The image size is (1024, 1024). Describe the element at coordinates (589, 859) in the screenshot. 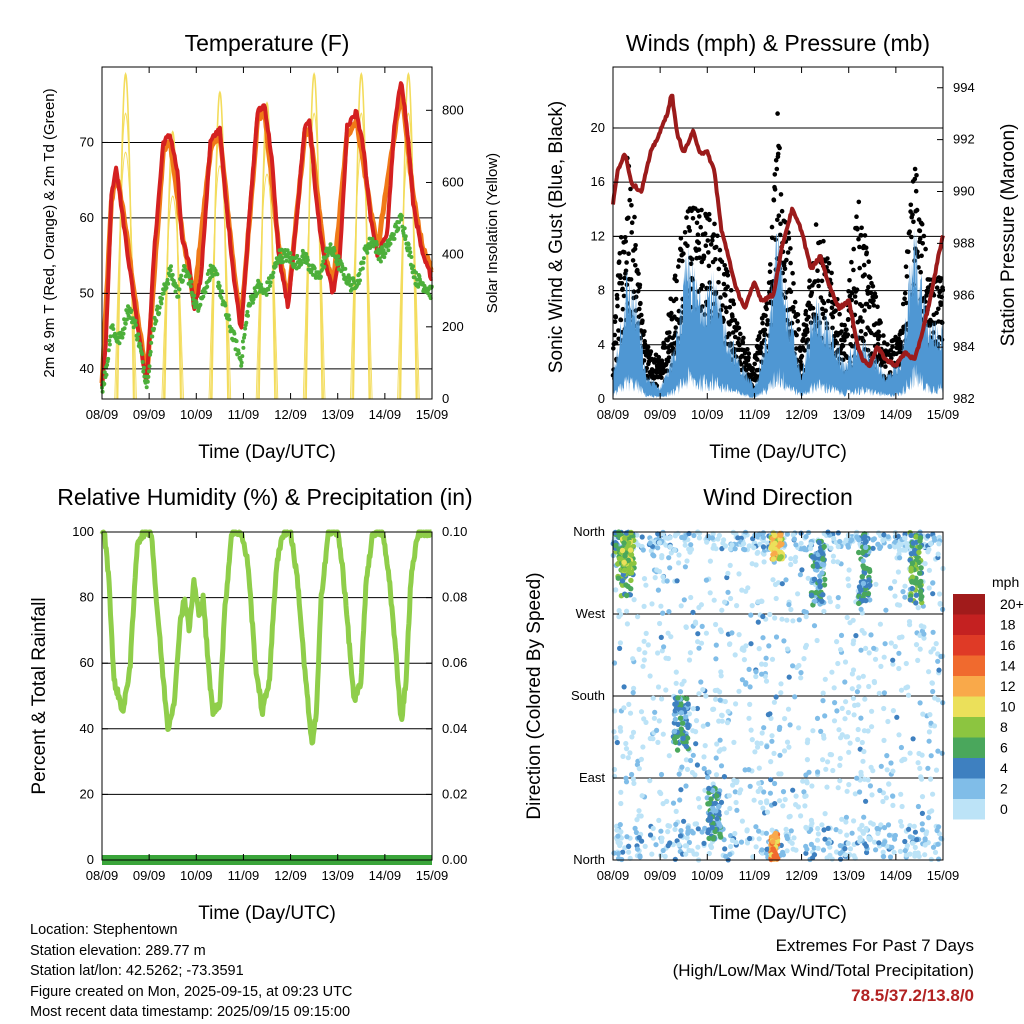

I see `y-tick-label: North` at that location.